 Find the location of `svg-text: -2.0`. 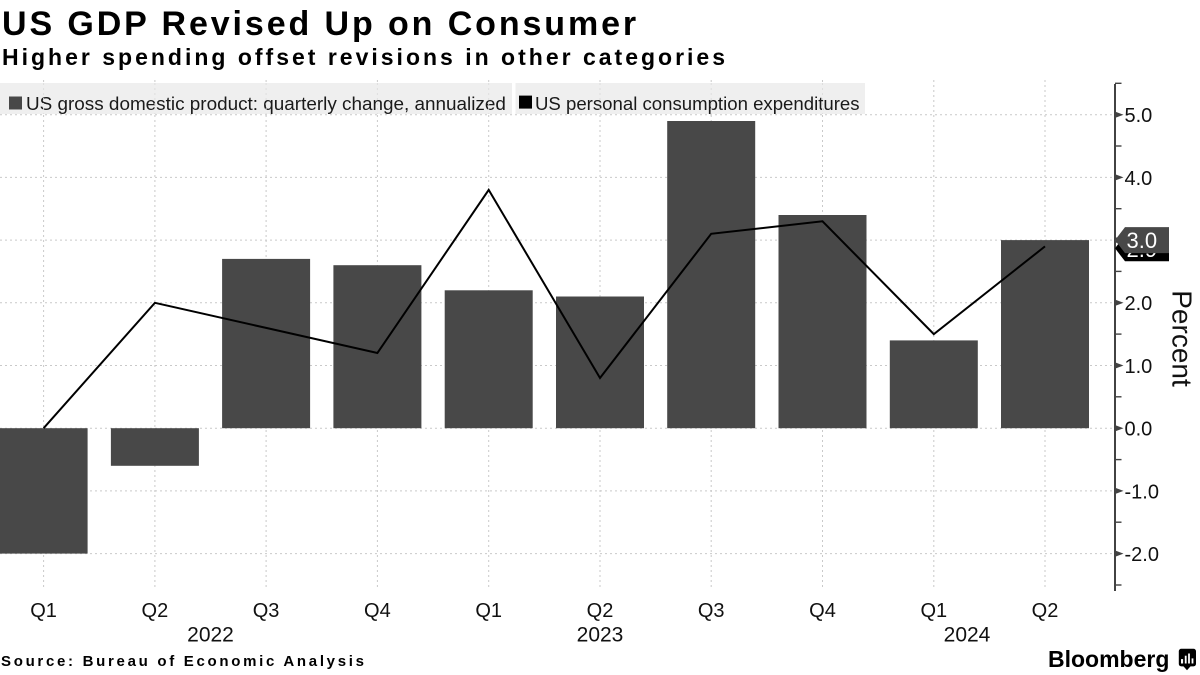

svg-text: -2.0 is located at coordinates (1142, 555).